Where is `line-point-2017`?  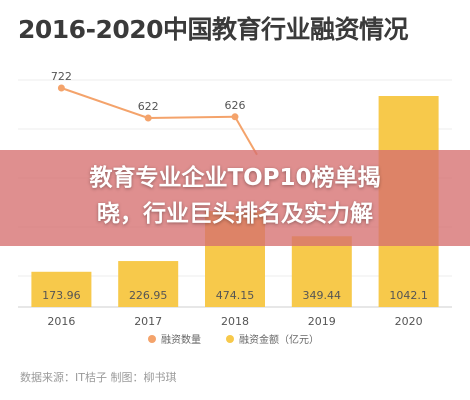 line-point-2017 is located at coordinates (148, 118).